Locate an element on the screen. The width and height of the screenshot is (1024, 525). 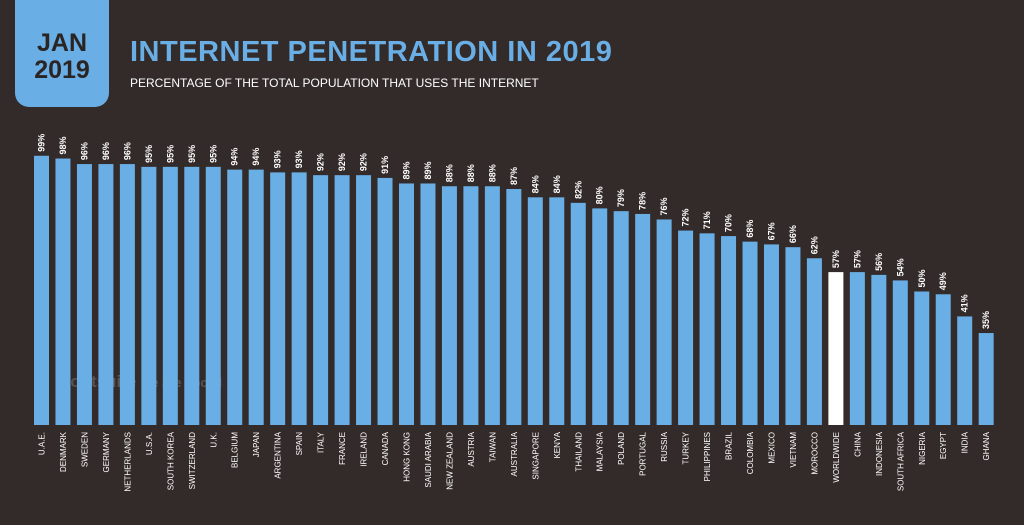
data-label: 93% is located at coordinates (278, 159).